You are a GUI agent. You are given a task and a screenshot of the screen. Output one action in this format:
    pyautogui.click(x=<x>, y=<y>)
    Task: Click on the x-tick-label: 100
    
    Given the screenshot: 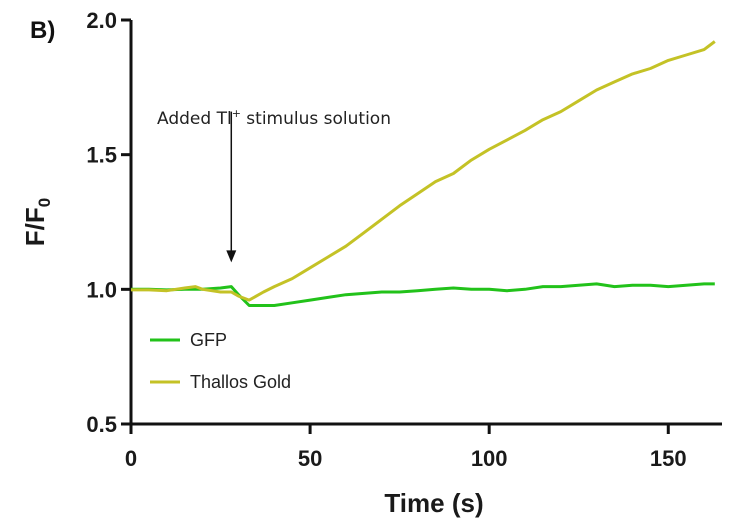 What is the action you would take?
    pyautogui.click(x=489, y=458)
    